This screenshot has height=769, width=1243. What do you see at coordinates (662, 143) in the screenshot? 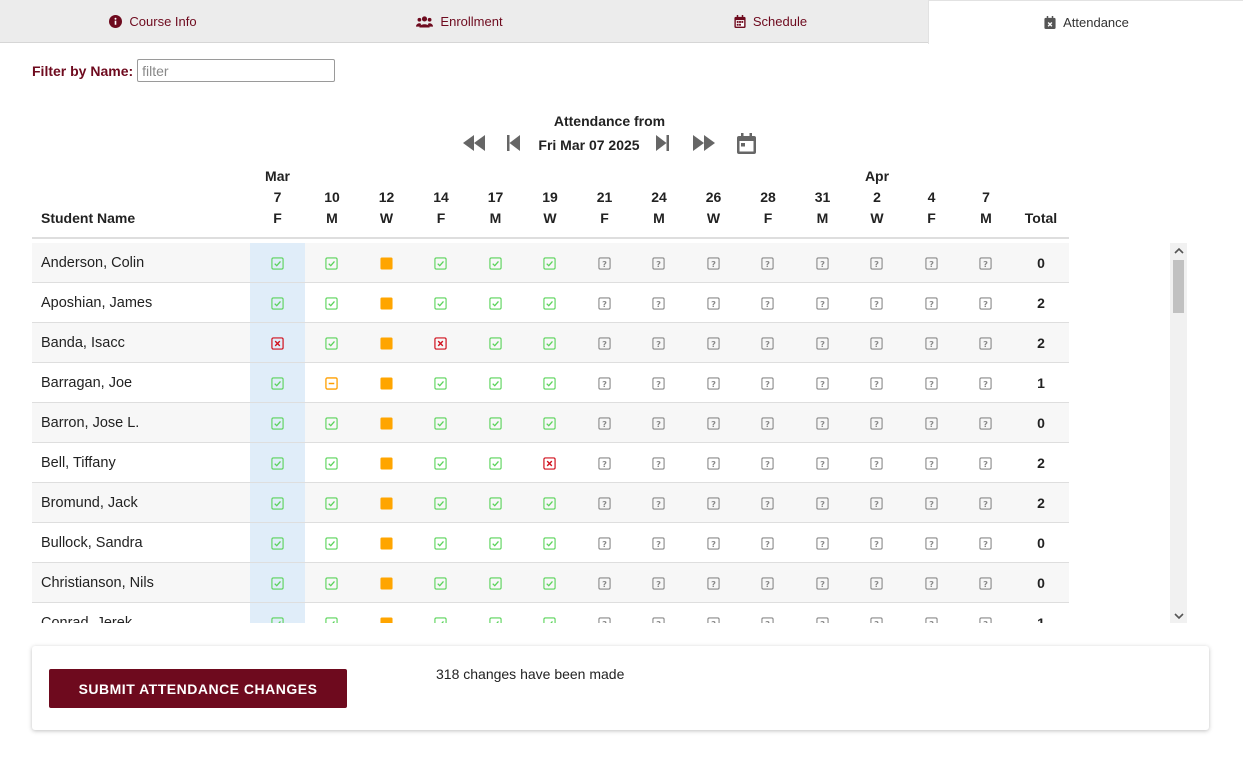
I see `step-forward-icon` at bounding box center [662, 143].